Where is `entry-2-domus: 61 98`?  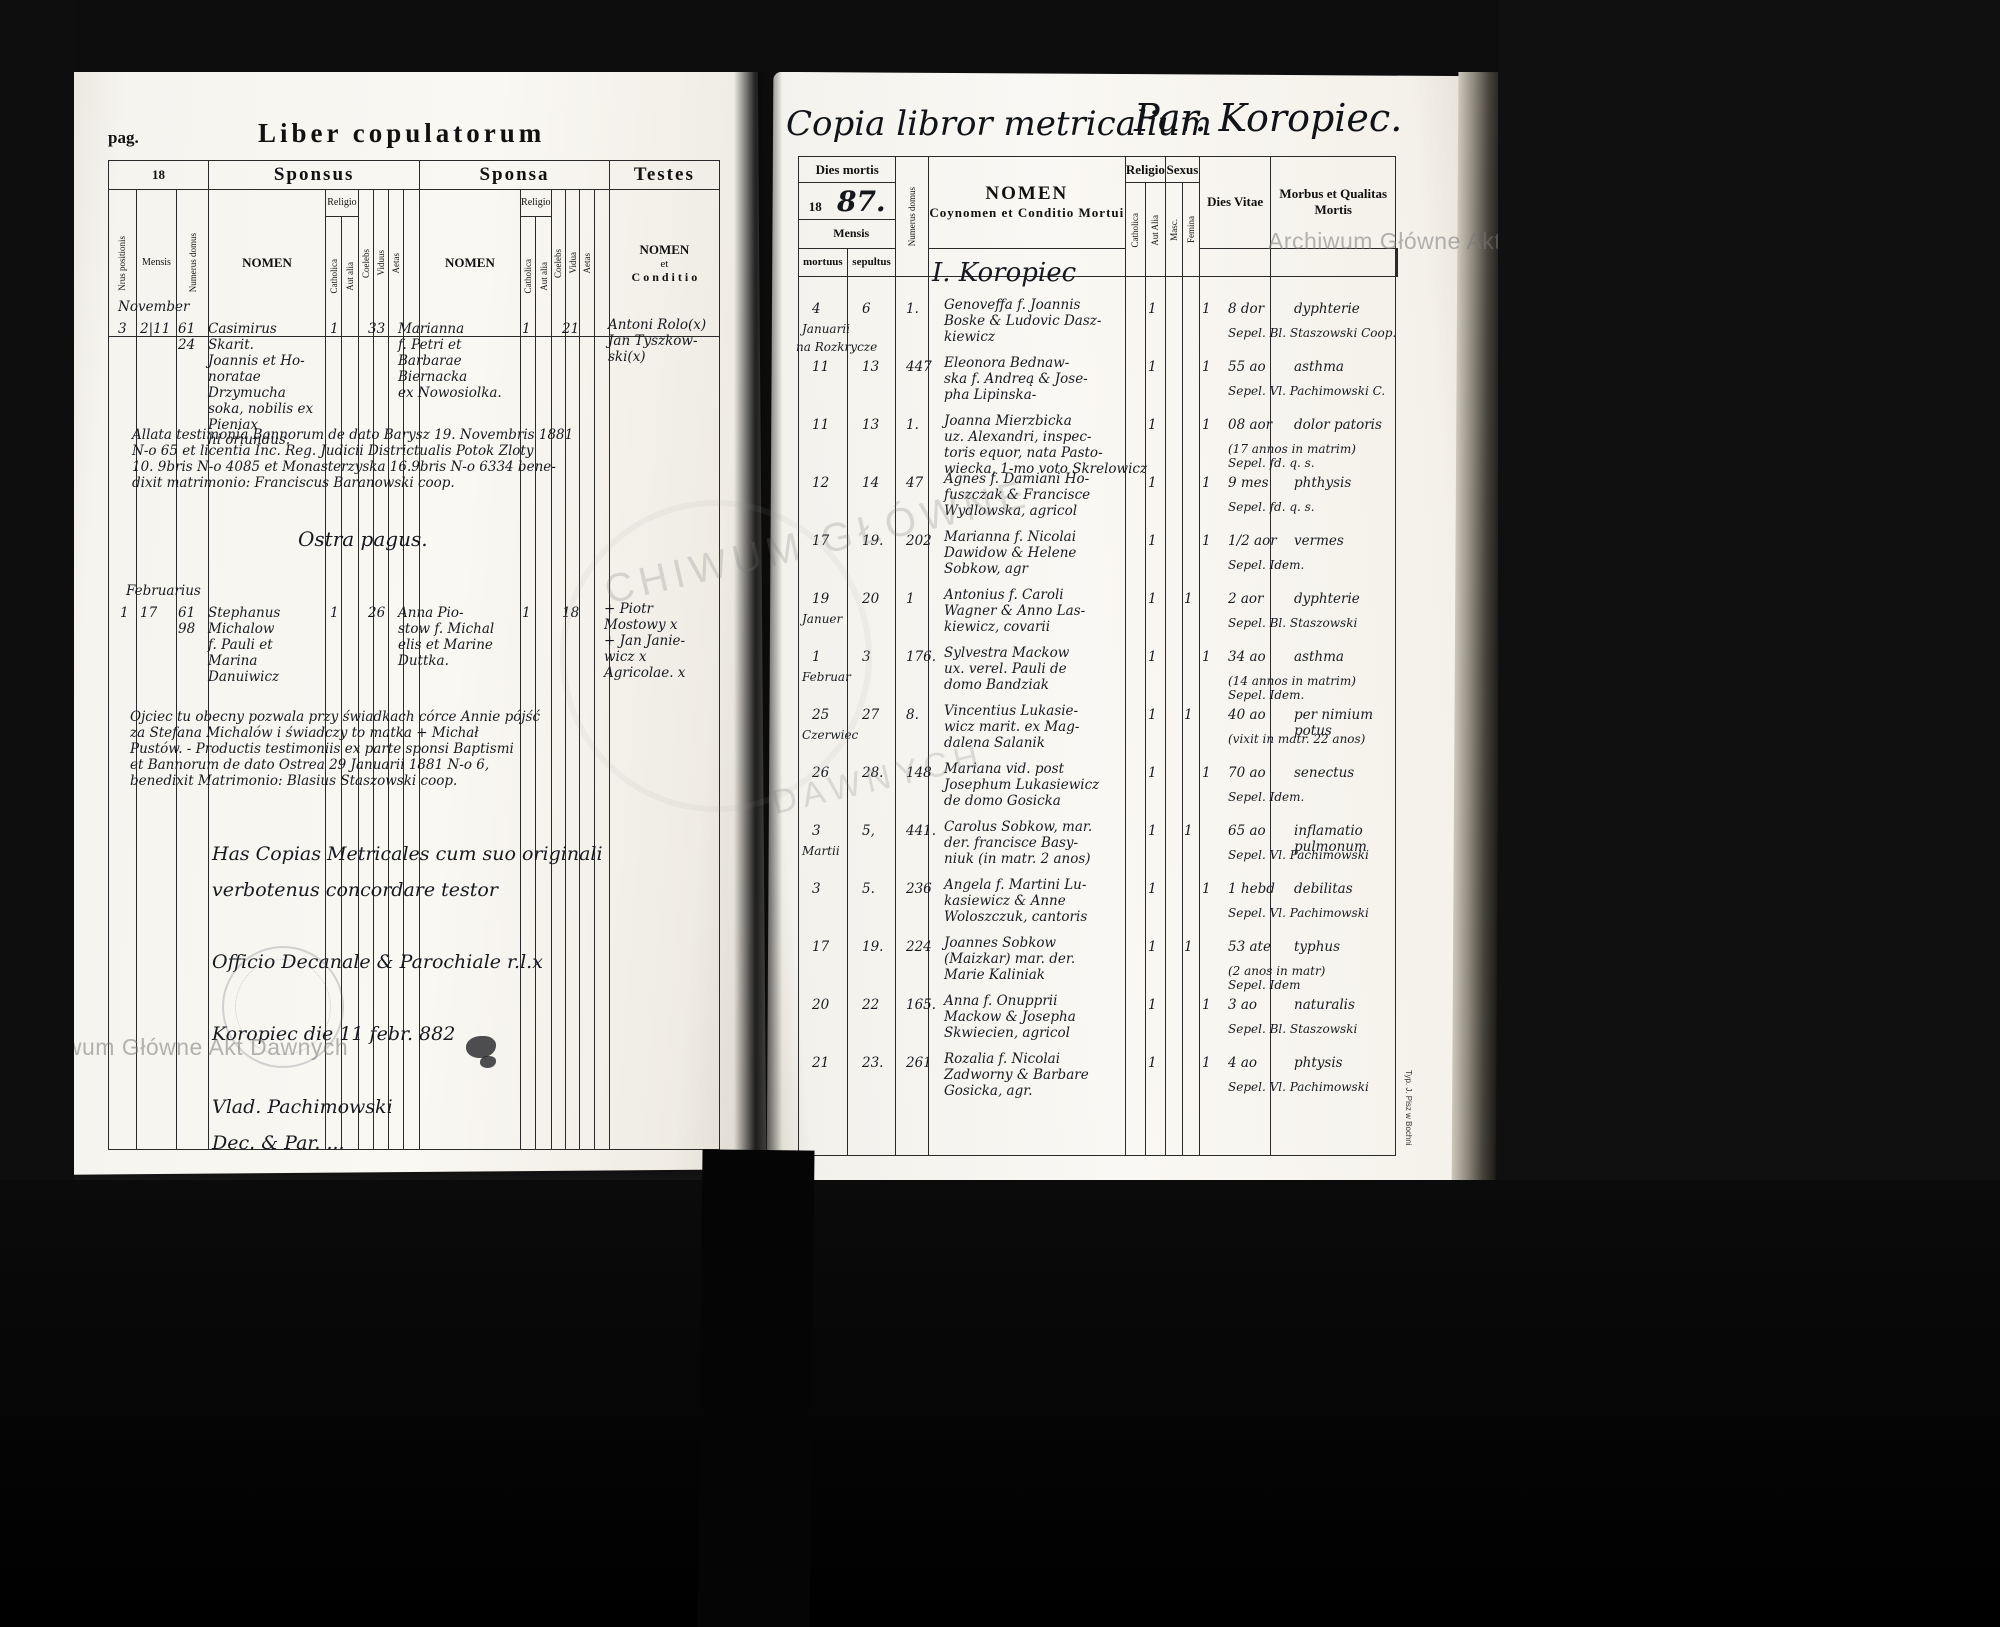
entry-2-domus: 61 98 is located at coordinates (187, 621).